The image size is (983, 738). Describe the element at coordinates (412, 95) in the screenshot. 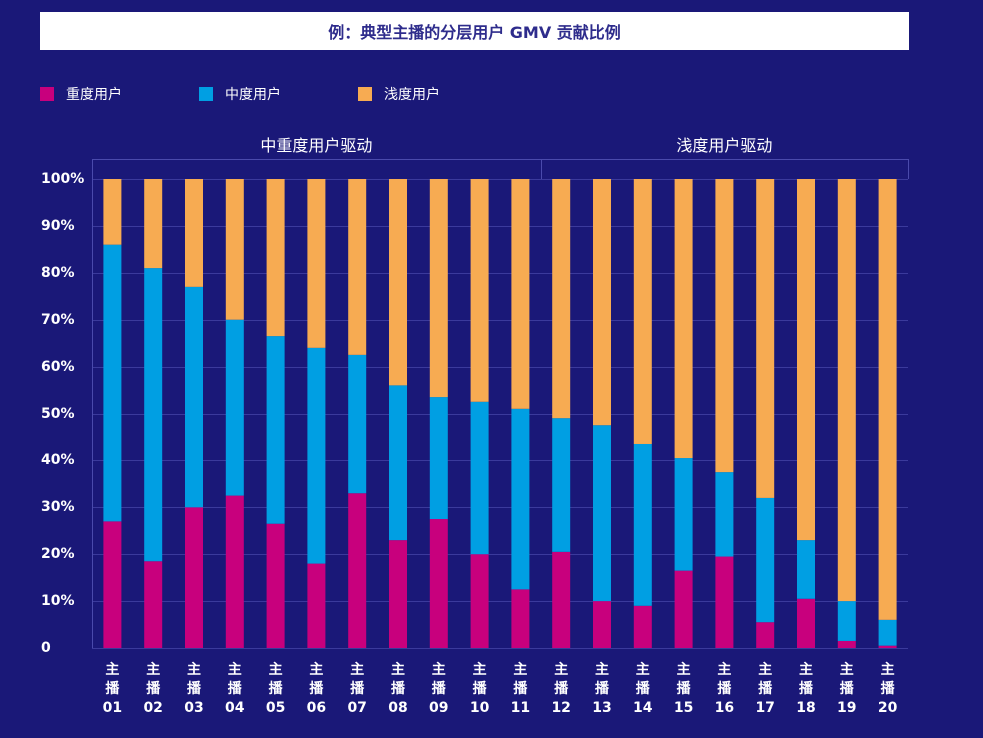

I see `legend-label-light: 浅度用户` at that location.